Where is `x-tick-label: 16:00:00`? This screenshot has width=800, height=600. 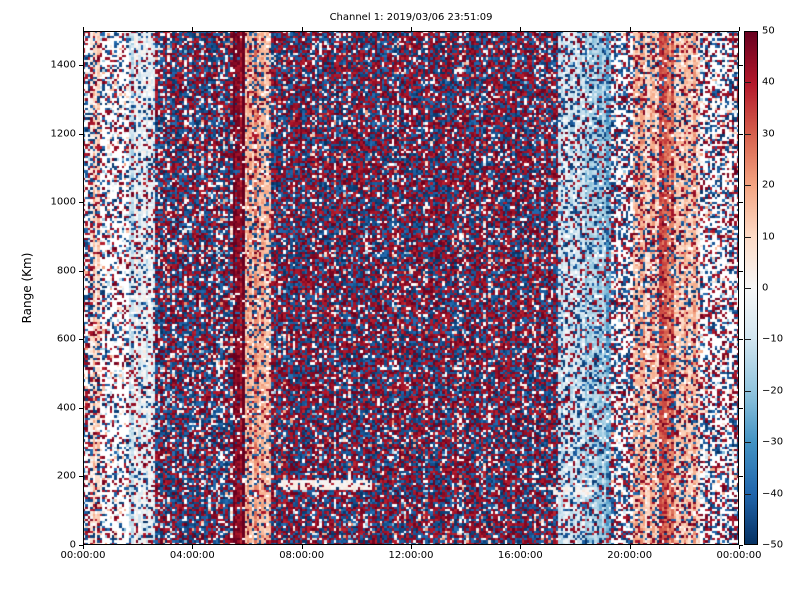 x-tick-label: 16:00:00 is located at coordinates (520, 555).